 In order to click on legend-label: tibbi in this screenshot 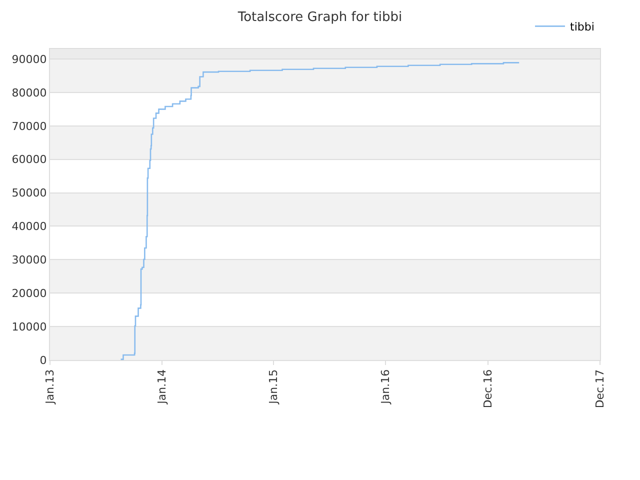, I will do `click(582, 27)`.